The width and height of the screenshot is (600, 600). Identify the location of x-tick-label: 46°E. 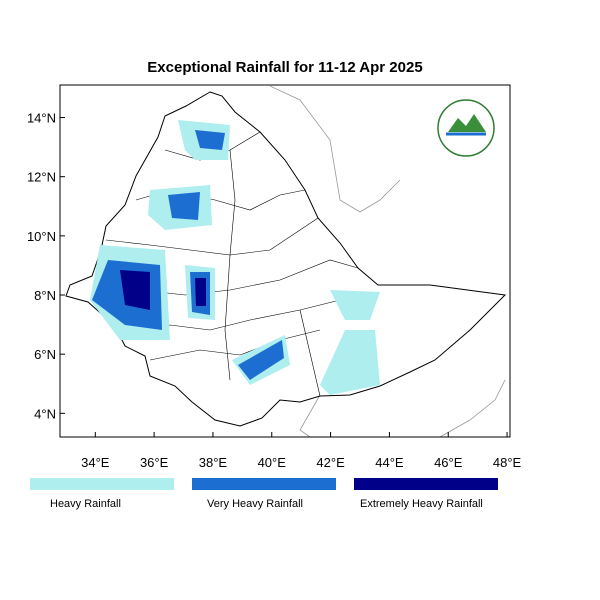
(448, 462).